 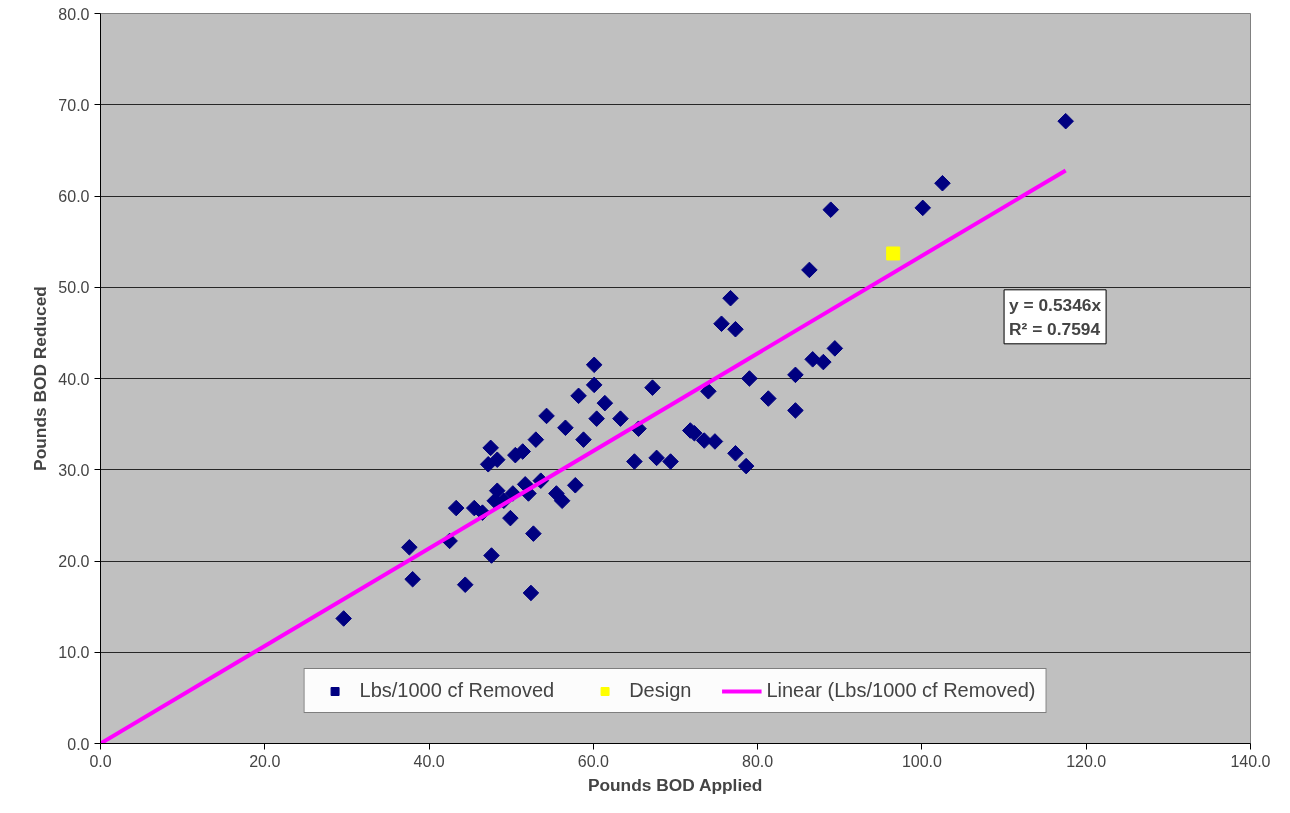 What do you see at coordinates (457, 690) in the screenshot?
I see `legend-label: Lbs/1000 cf Removed` at bounding box center [457, 690].